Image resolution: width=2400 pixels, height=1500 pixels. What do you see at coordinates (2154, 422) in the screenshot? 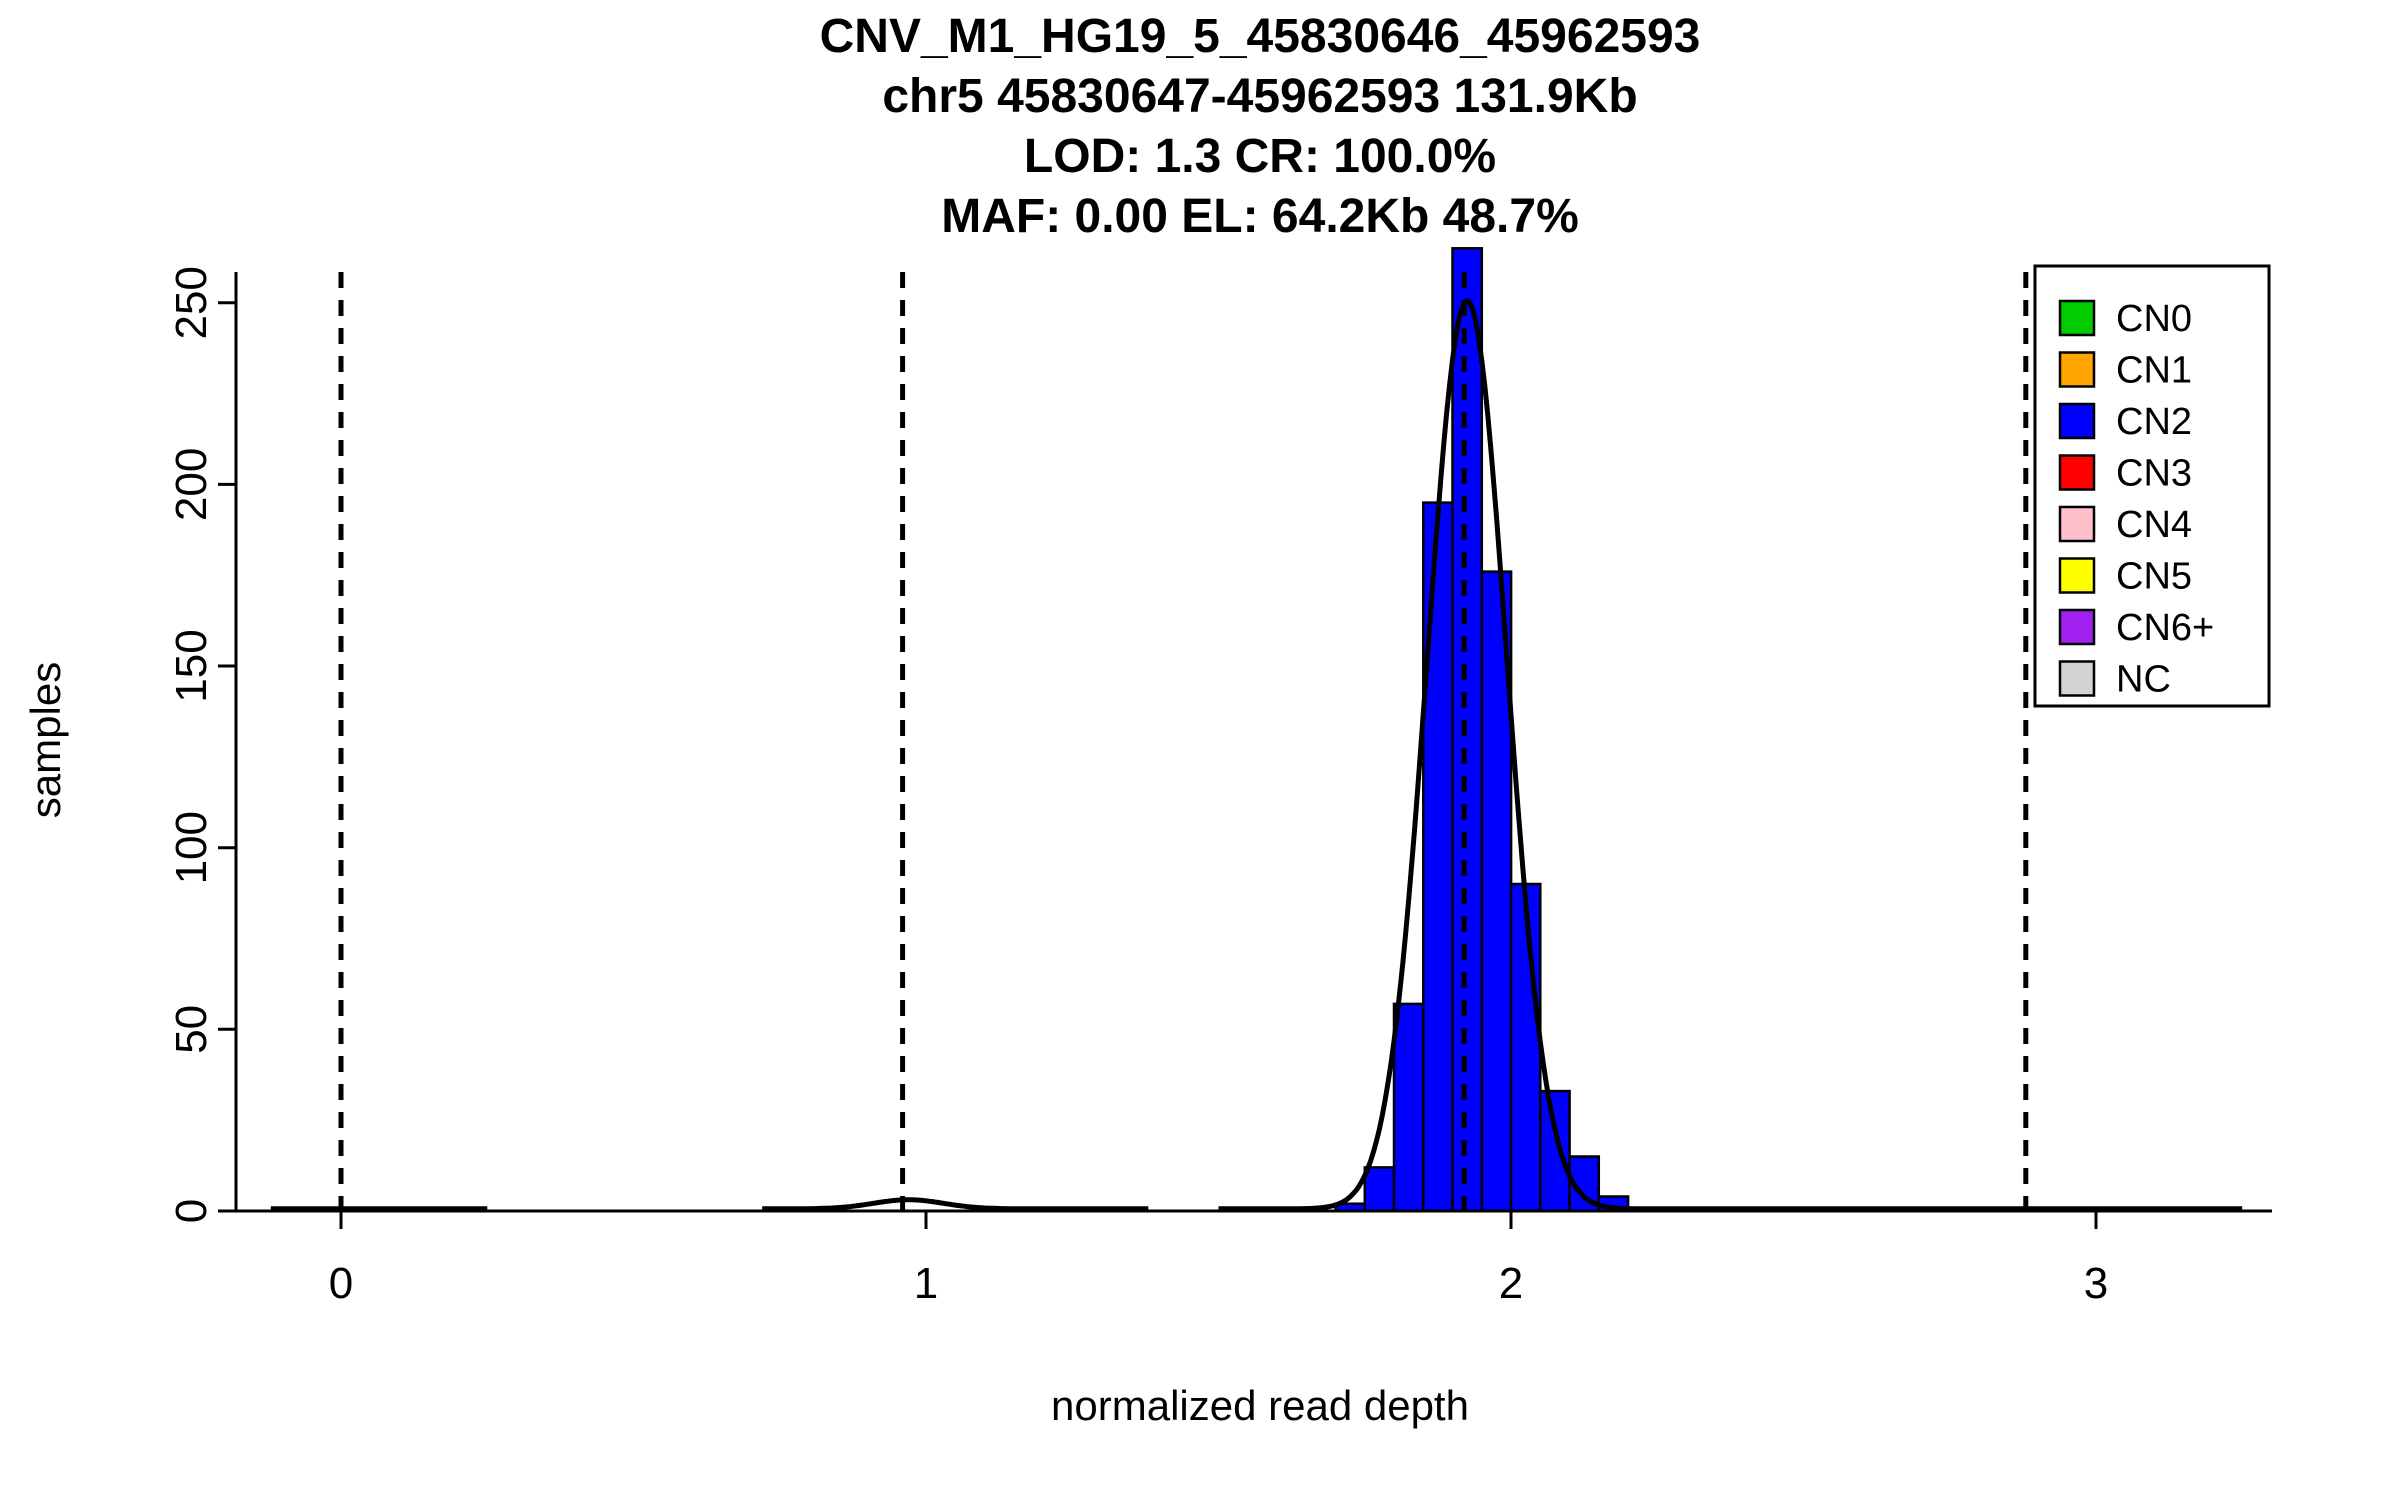
I see `legend-label-cn2: CN2` at bounding box center [2154, 422].